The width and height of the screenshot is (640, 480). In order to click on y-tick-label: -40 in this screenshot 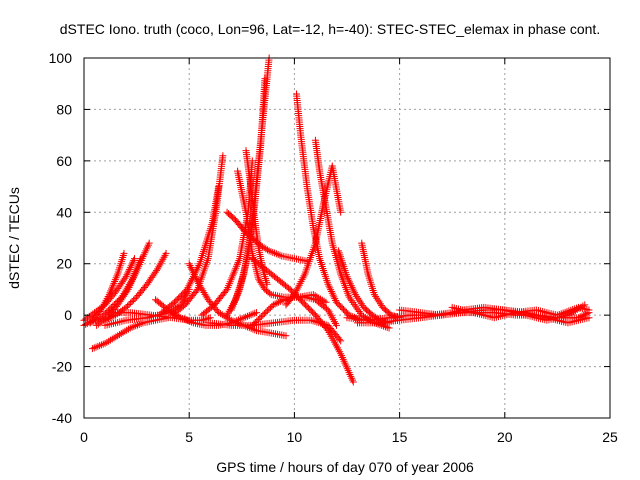, I will do `click(62, 418)`.